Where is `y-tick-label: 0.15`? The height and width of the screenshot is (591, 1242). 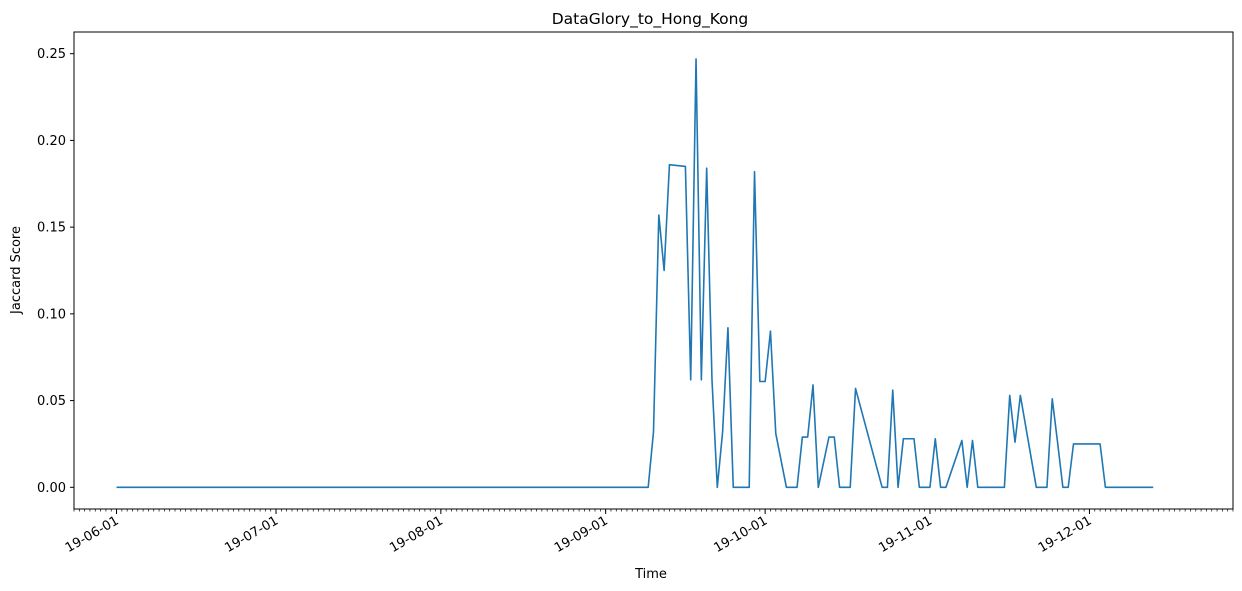
y-tick-label: 0.15 is located at coordinates (51, 228).